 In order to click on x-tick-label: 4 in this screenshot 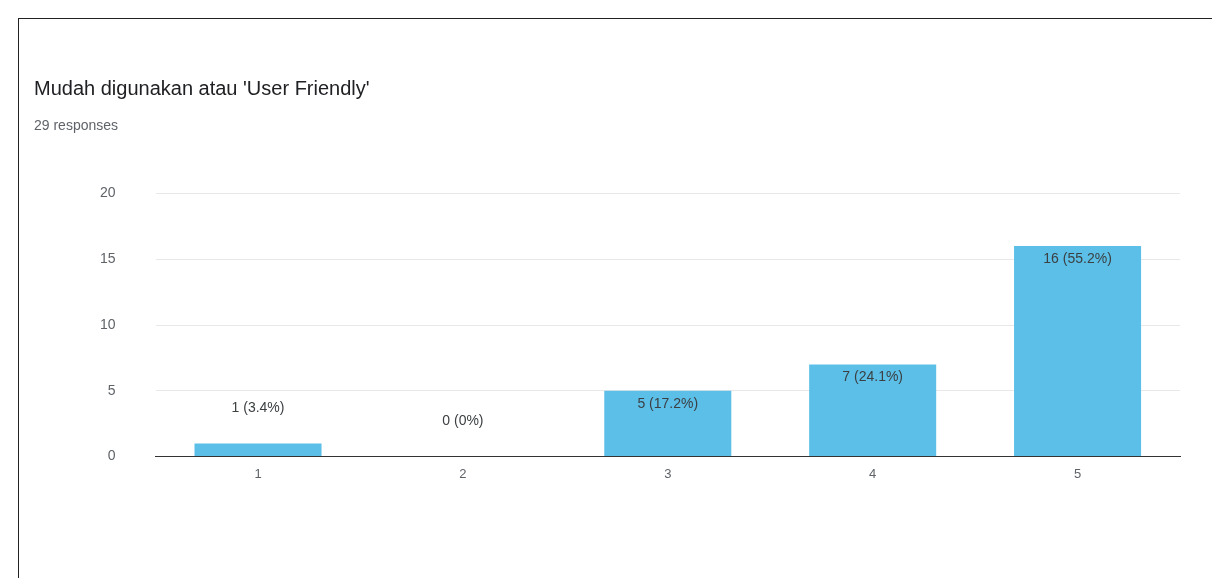, I will do `click(873, 473)`.